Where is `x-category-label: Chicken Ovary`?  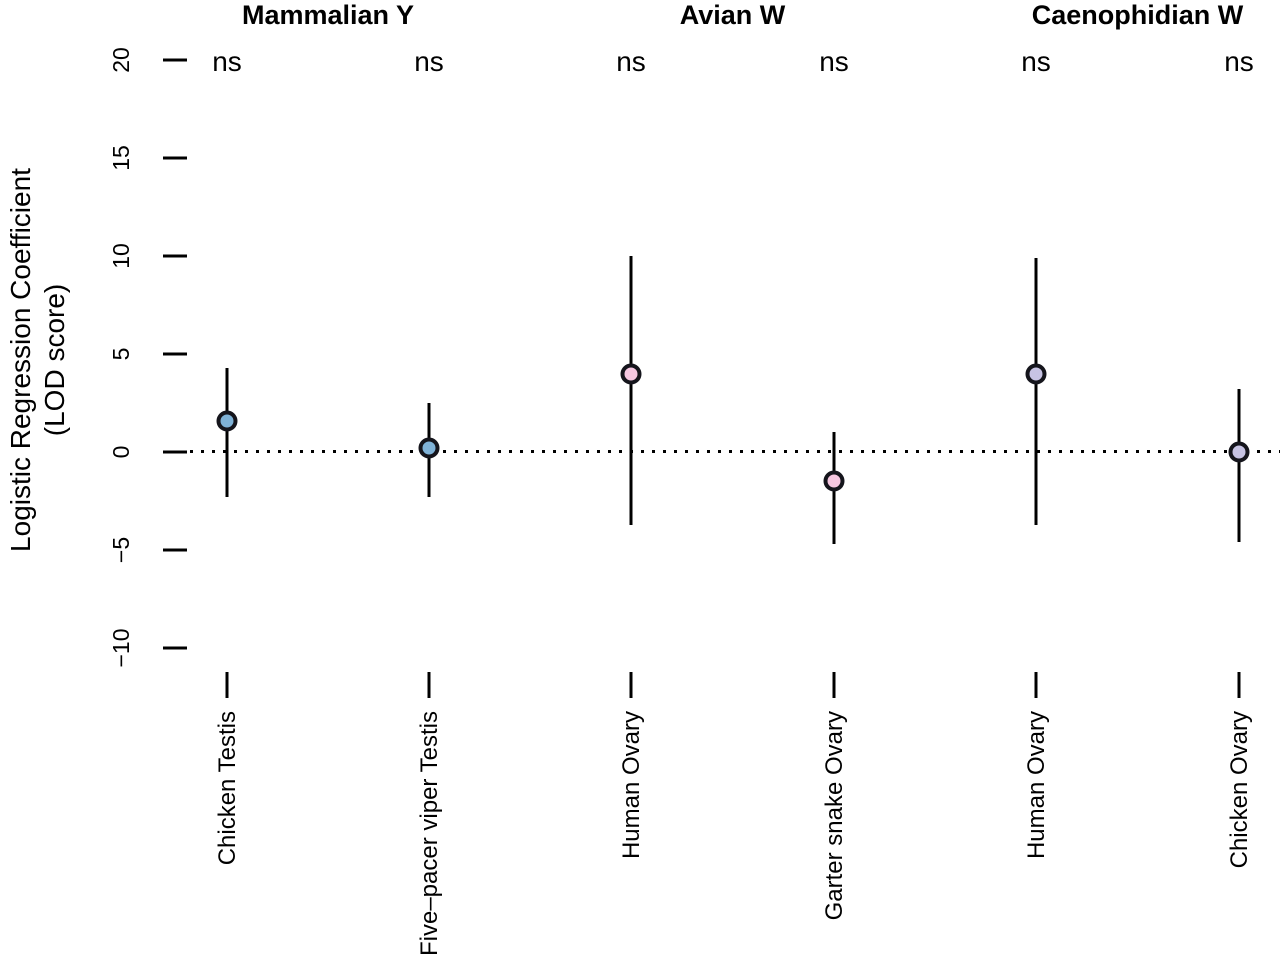
x-category-label: Chicken Ovary is located at coordinates (1239, 790).